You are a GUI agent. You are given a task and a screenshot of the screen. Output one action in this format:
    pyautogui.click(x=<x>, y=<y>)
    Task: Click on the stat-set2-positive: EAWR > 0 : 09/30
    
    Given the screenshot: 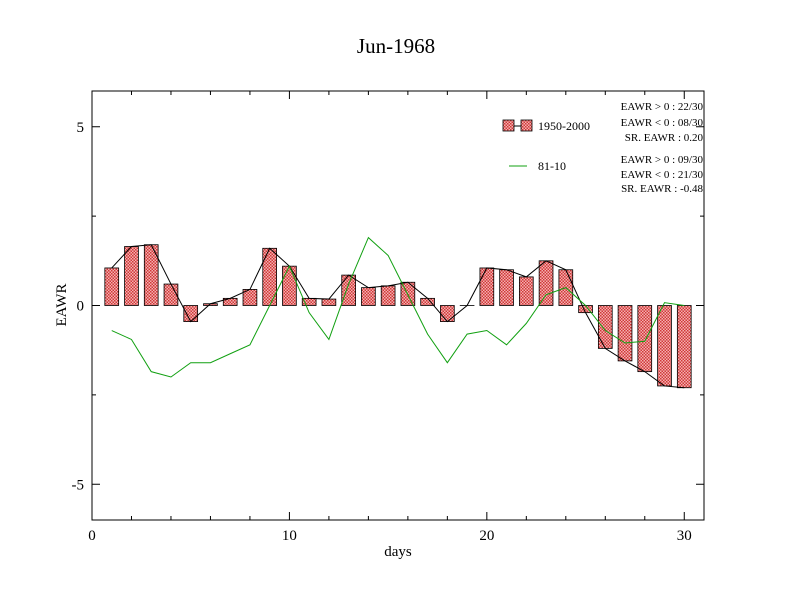 What is the action you would take?
    pyautogui.click(x=662, y=160)
    